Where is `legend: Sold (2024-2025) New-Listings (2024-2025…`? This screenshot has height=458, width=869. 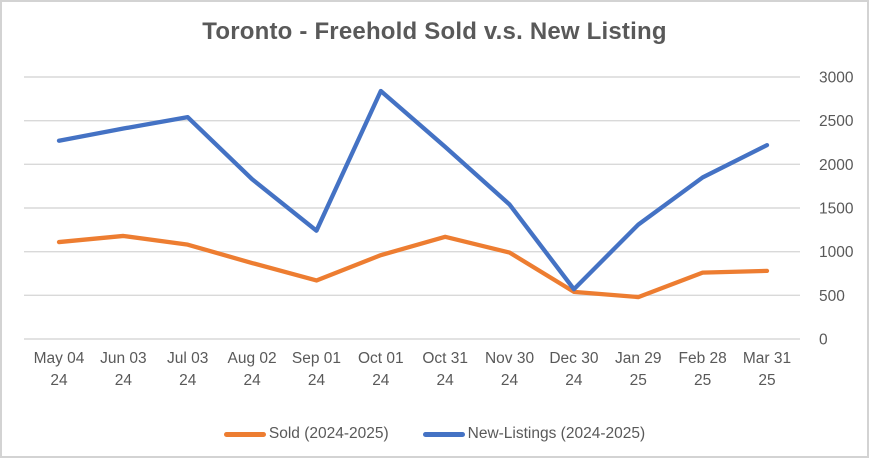 legend: Sold (2024-2025) New-Listings (2024-2025… is located at coordinates (434, 434).